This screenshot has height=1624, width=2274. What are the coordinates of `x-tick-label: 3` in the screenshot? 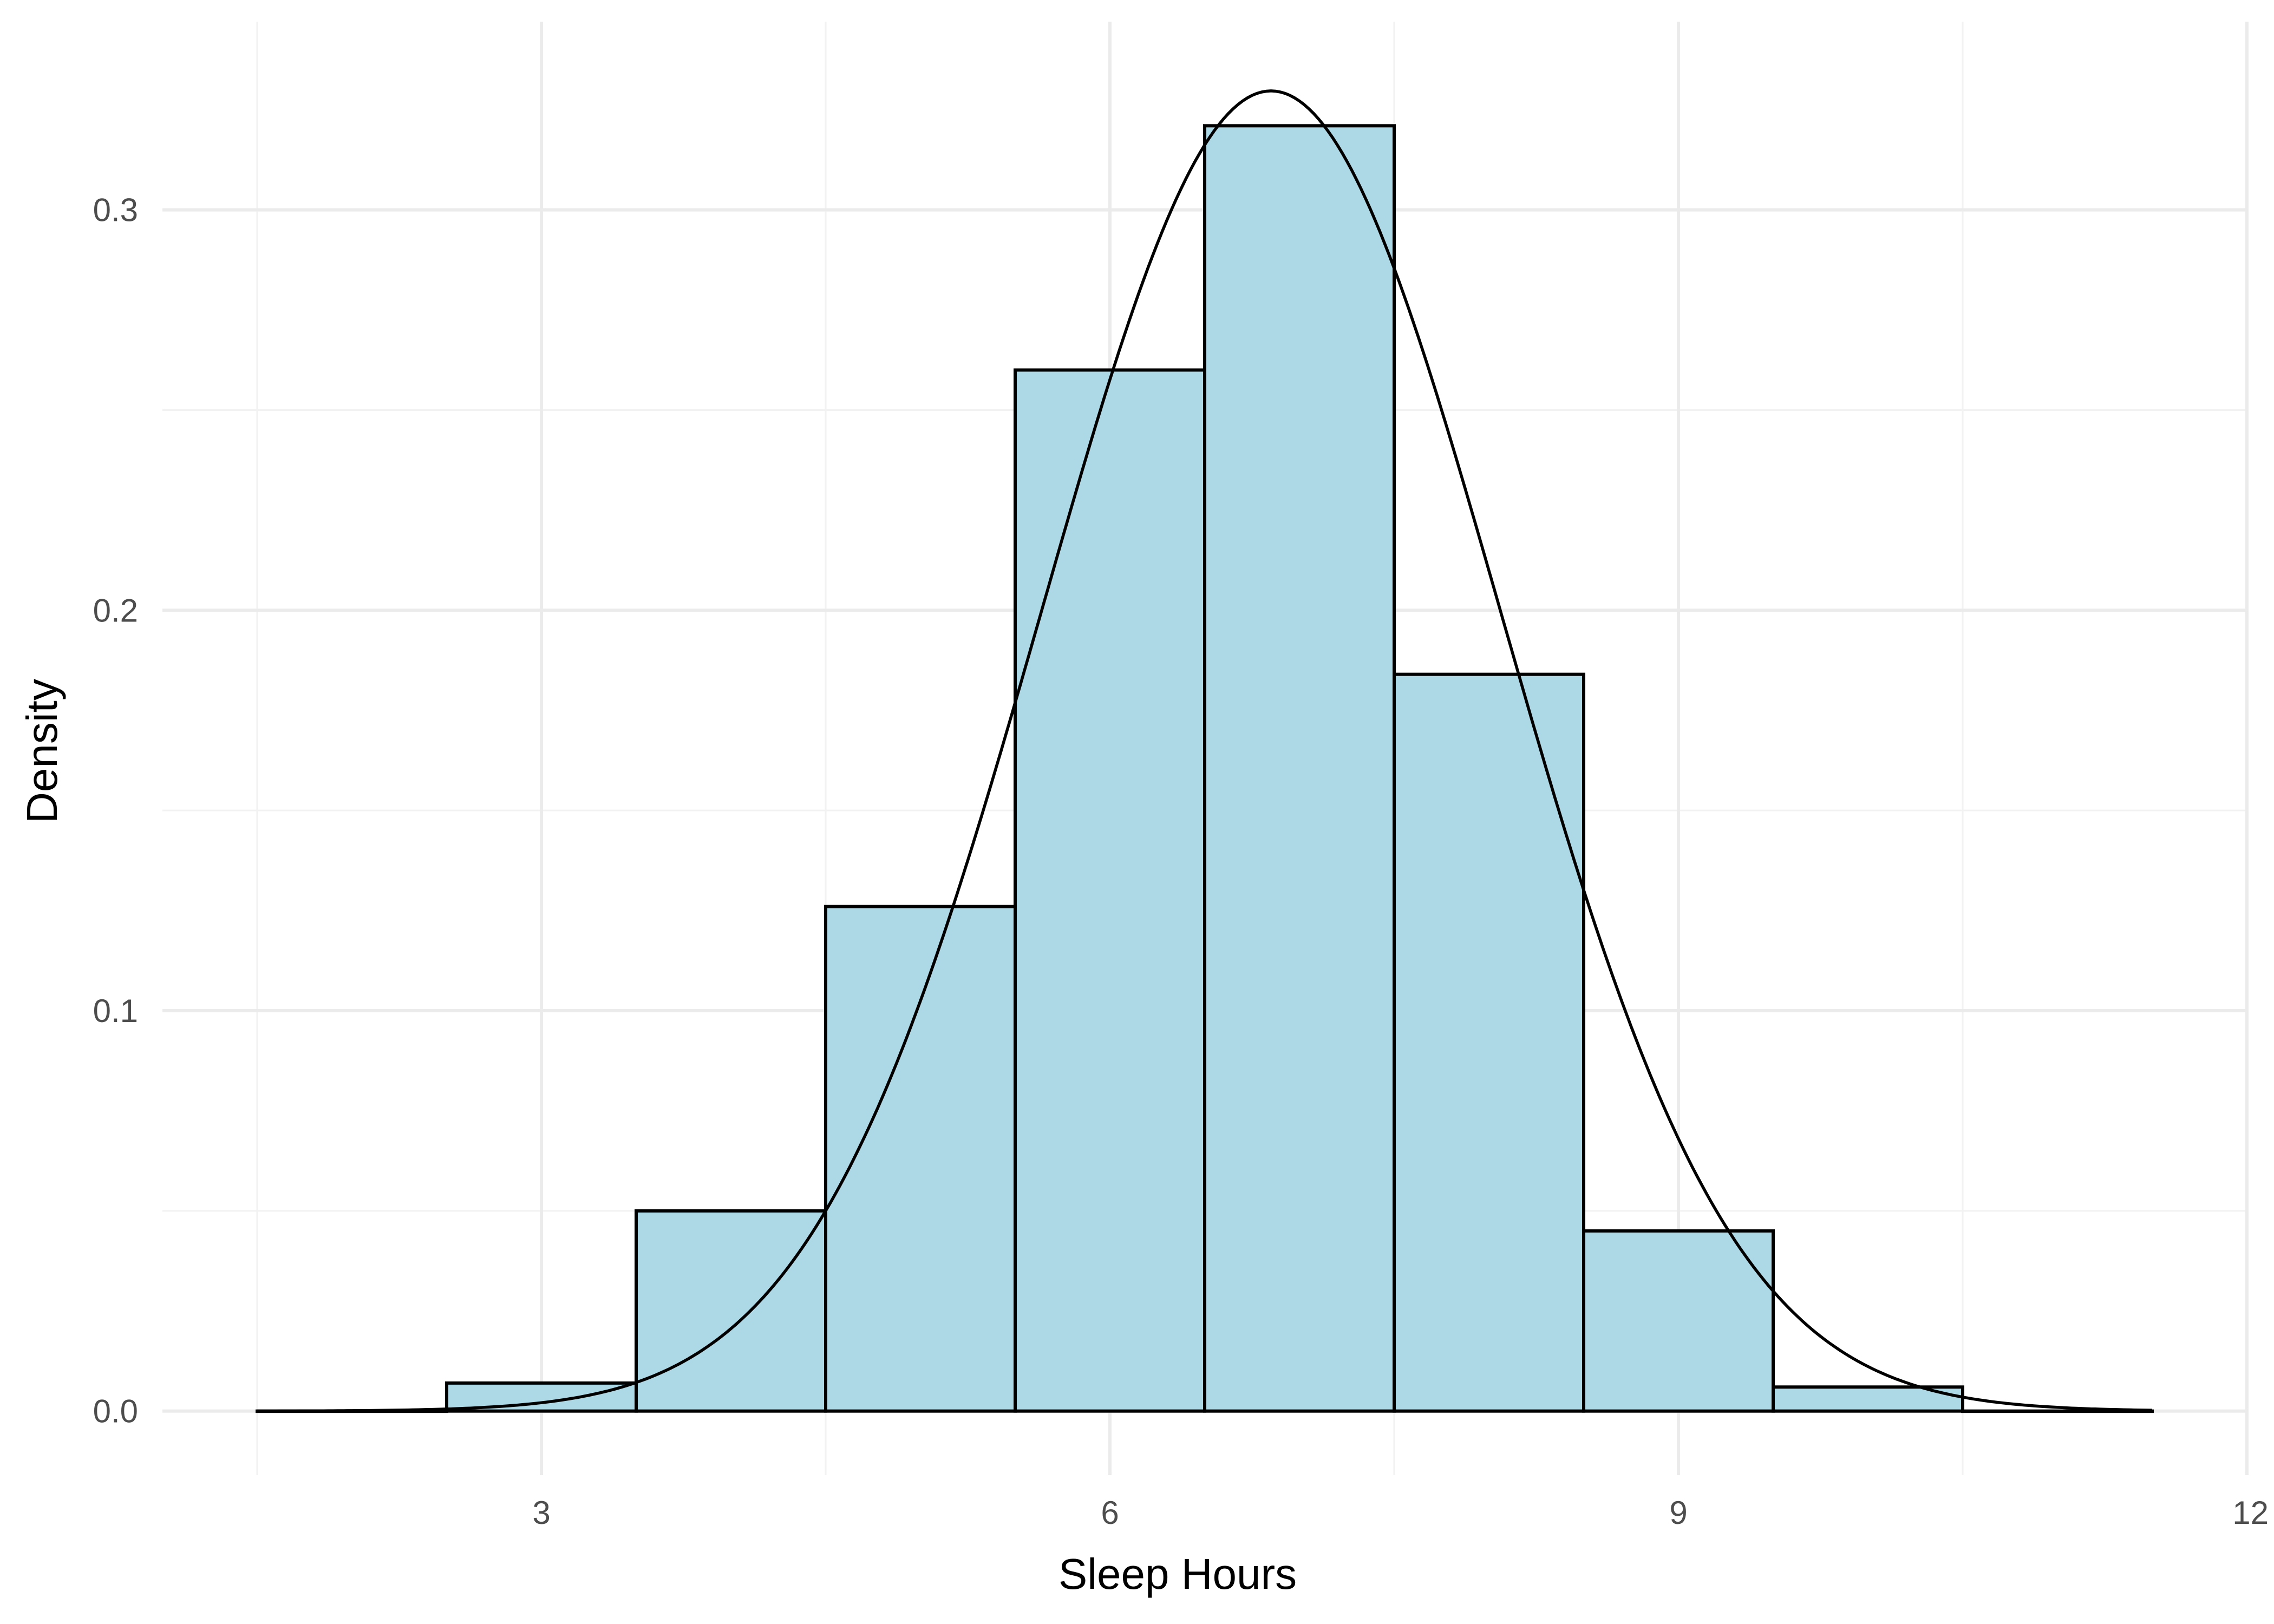 It's located at (541, 1513).